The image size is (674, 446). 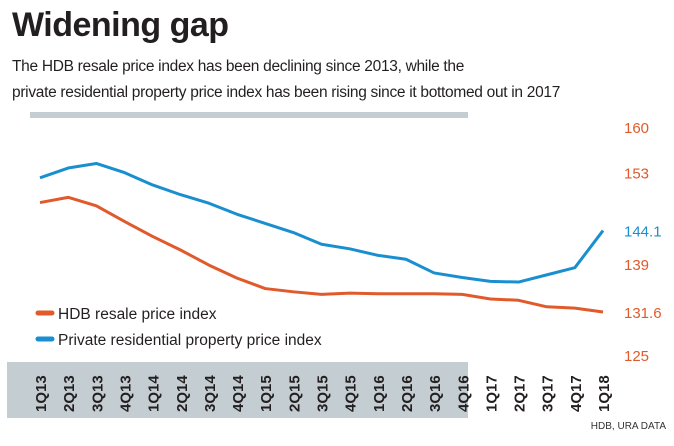 I want to click on y-tick-label: 153, so click(x=636, y=174).